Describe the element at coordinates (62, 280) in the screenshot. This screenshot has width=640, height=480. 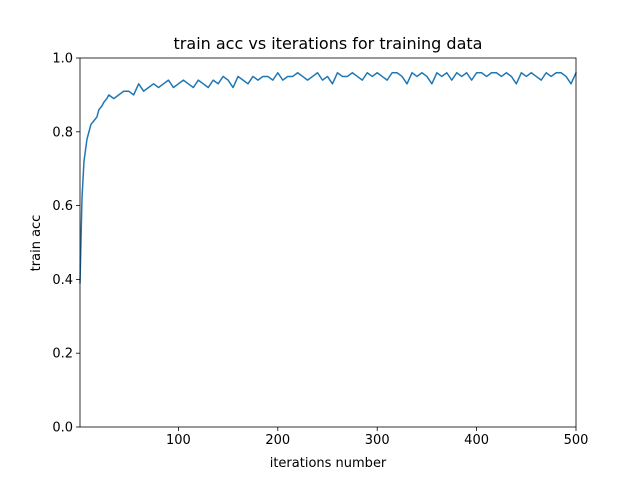
I see `y-tick-label: 0.4` at that location.